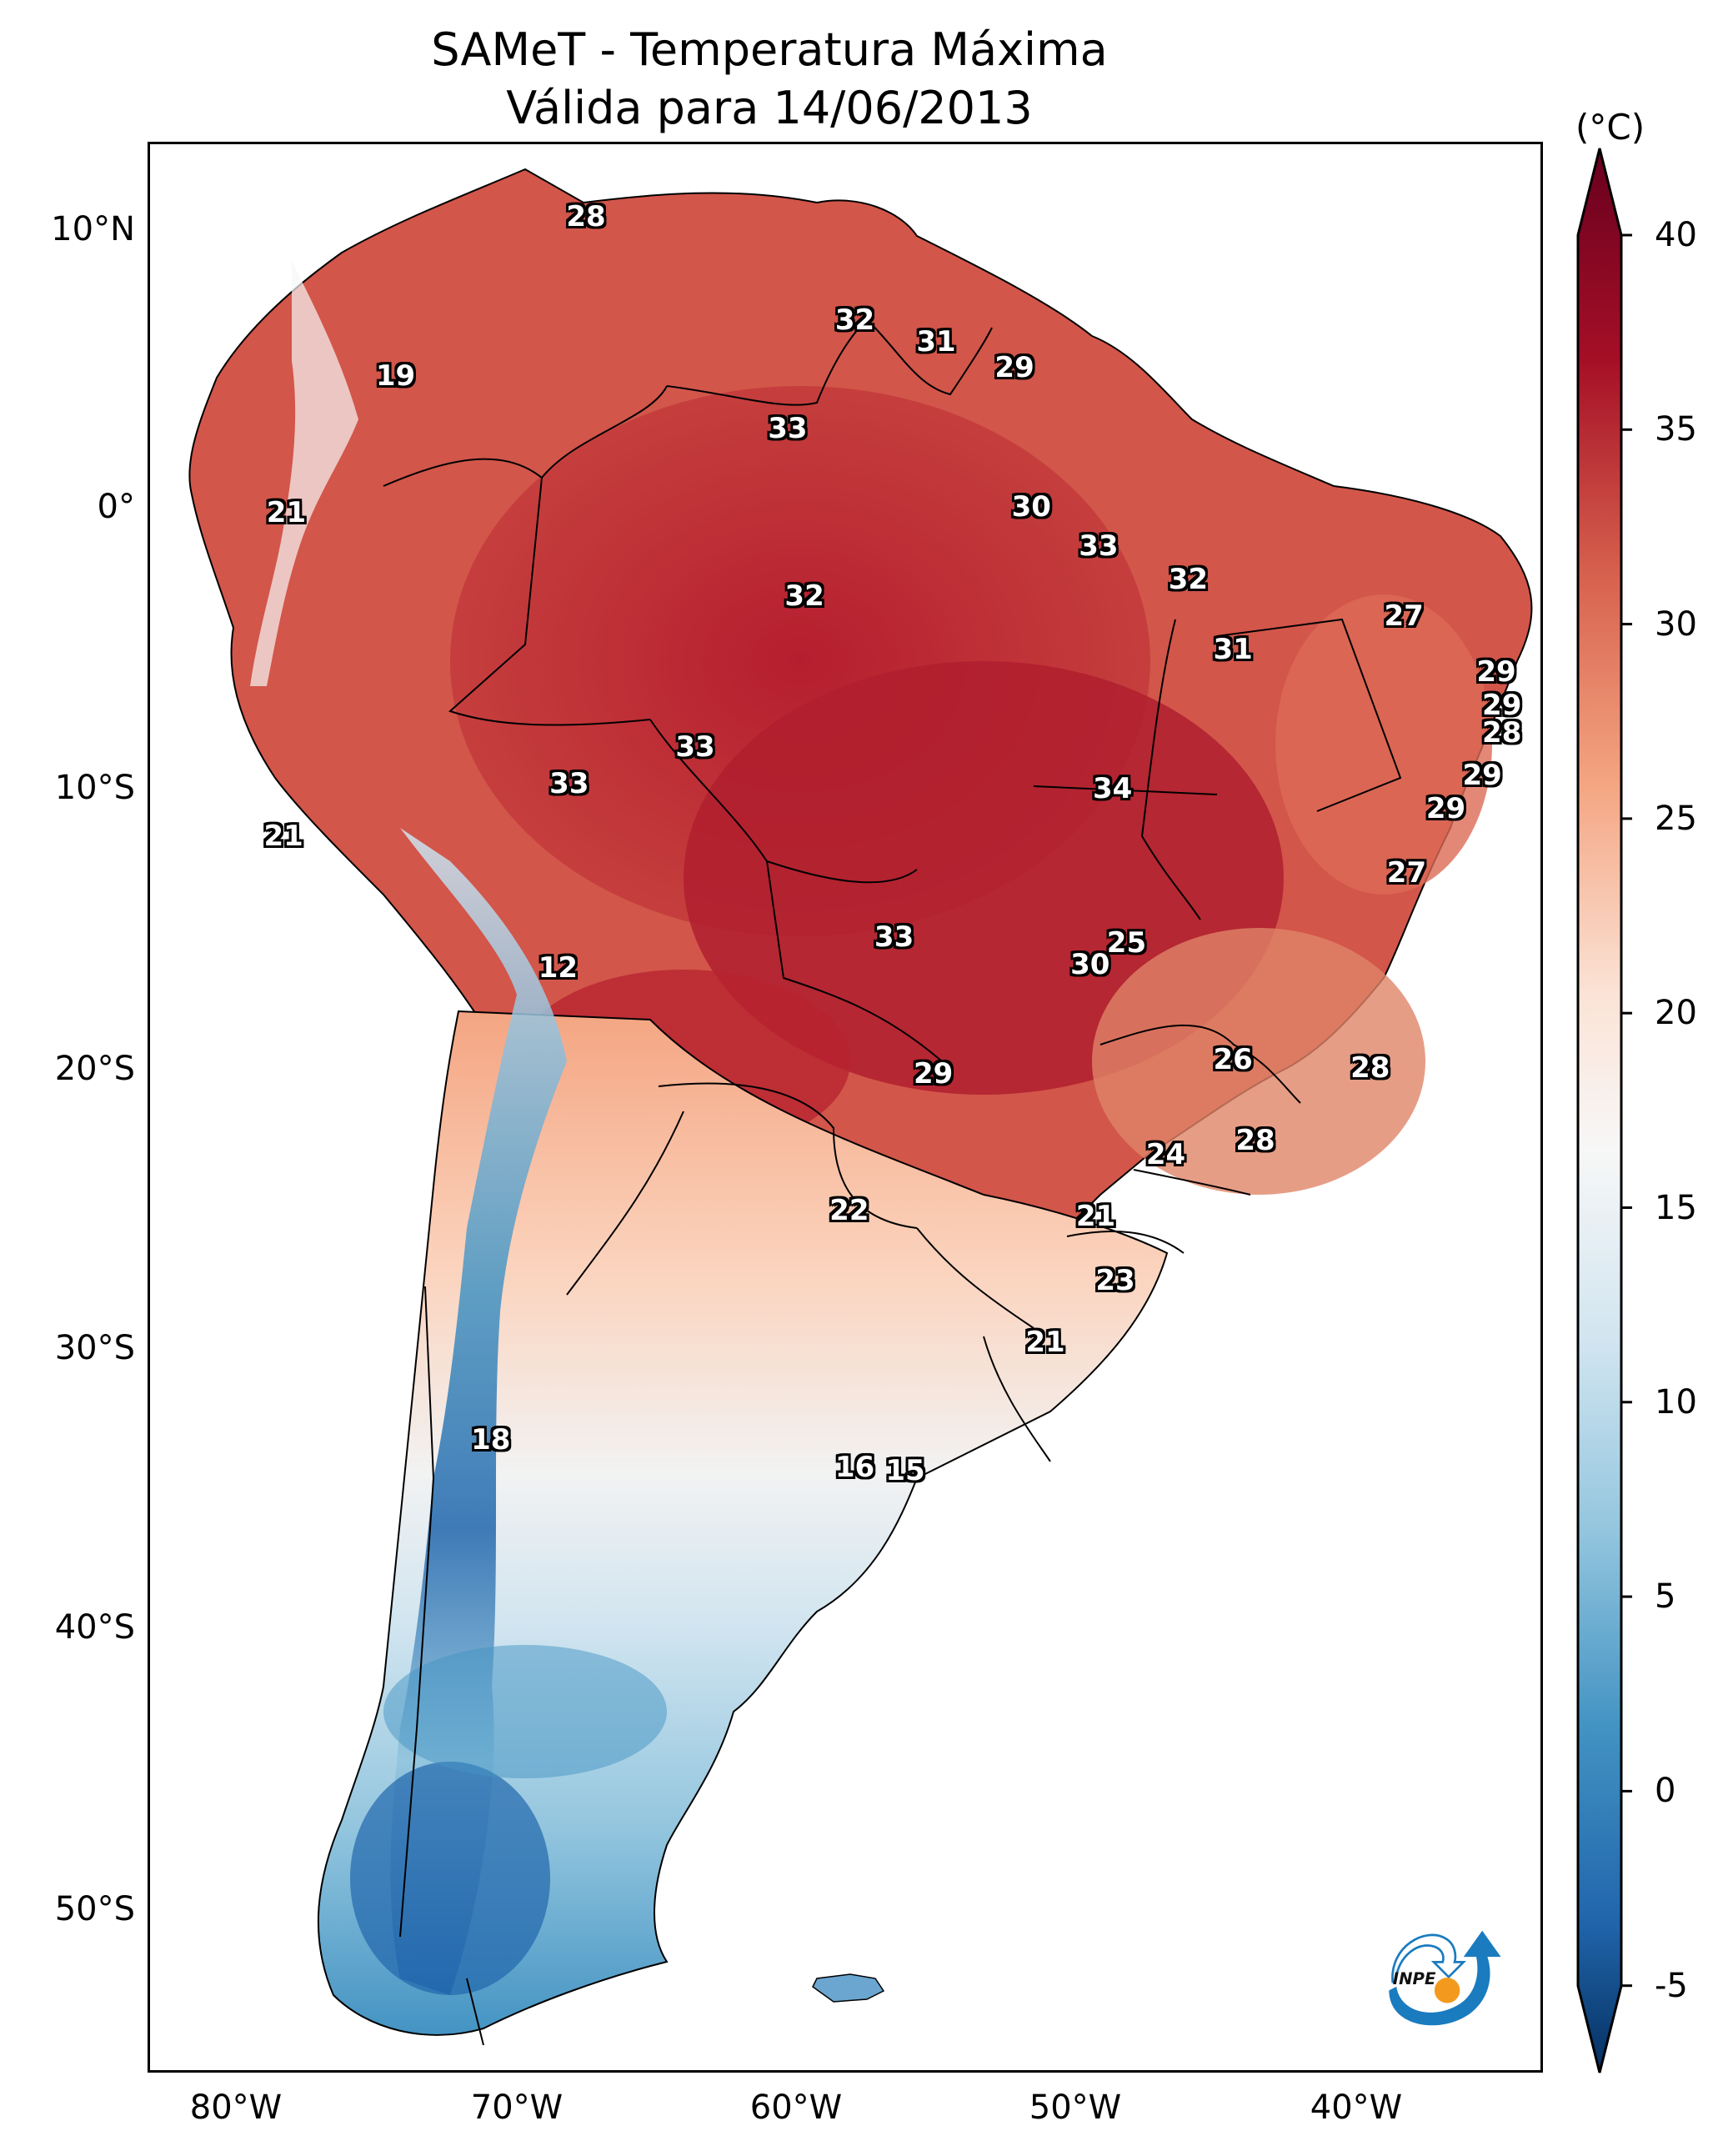 This screenshot has width=1723, height=2156. I want to click on temperature-label: 26, so click(1233, 1060).